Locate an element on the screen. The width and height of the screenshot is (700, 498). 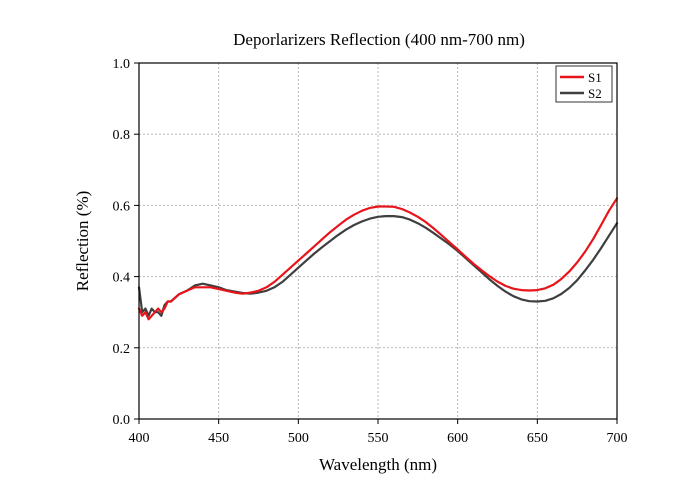
y-tick-label: 0.4 is located at coordinates (122, 278).